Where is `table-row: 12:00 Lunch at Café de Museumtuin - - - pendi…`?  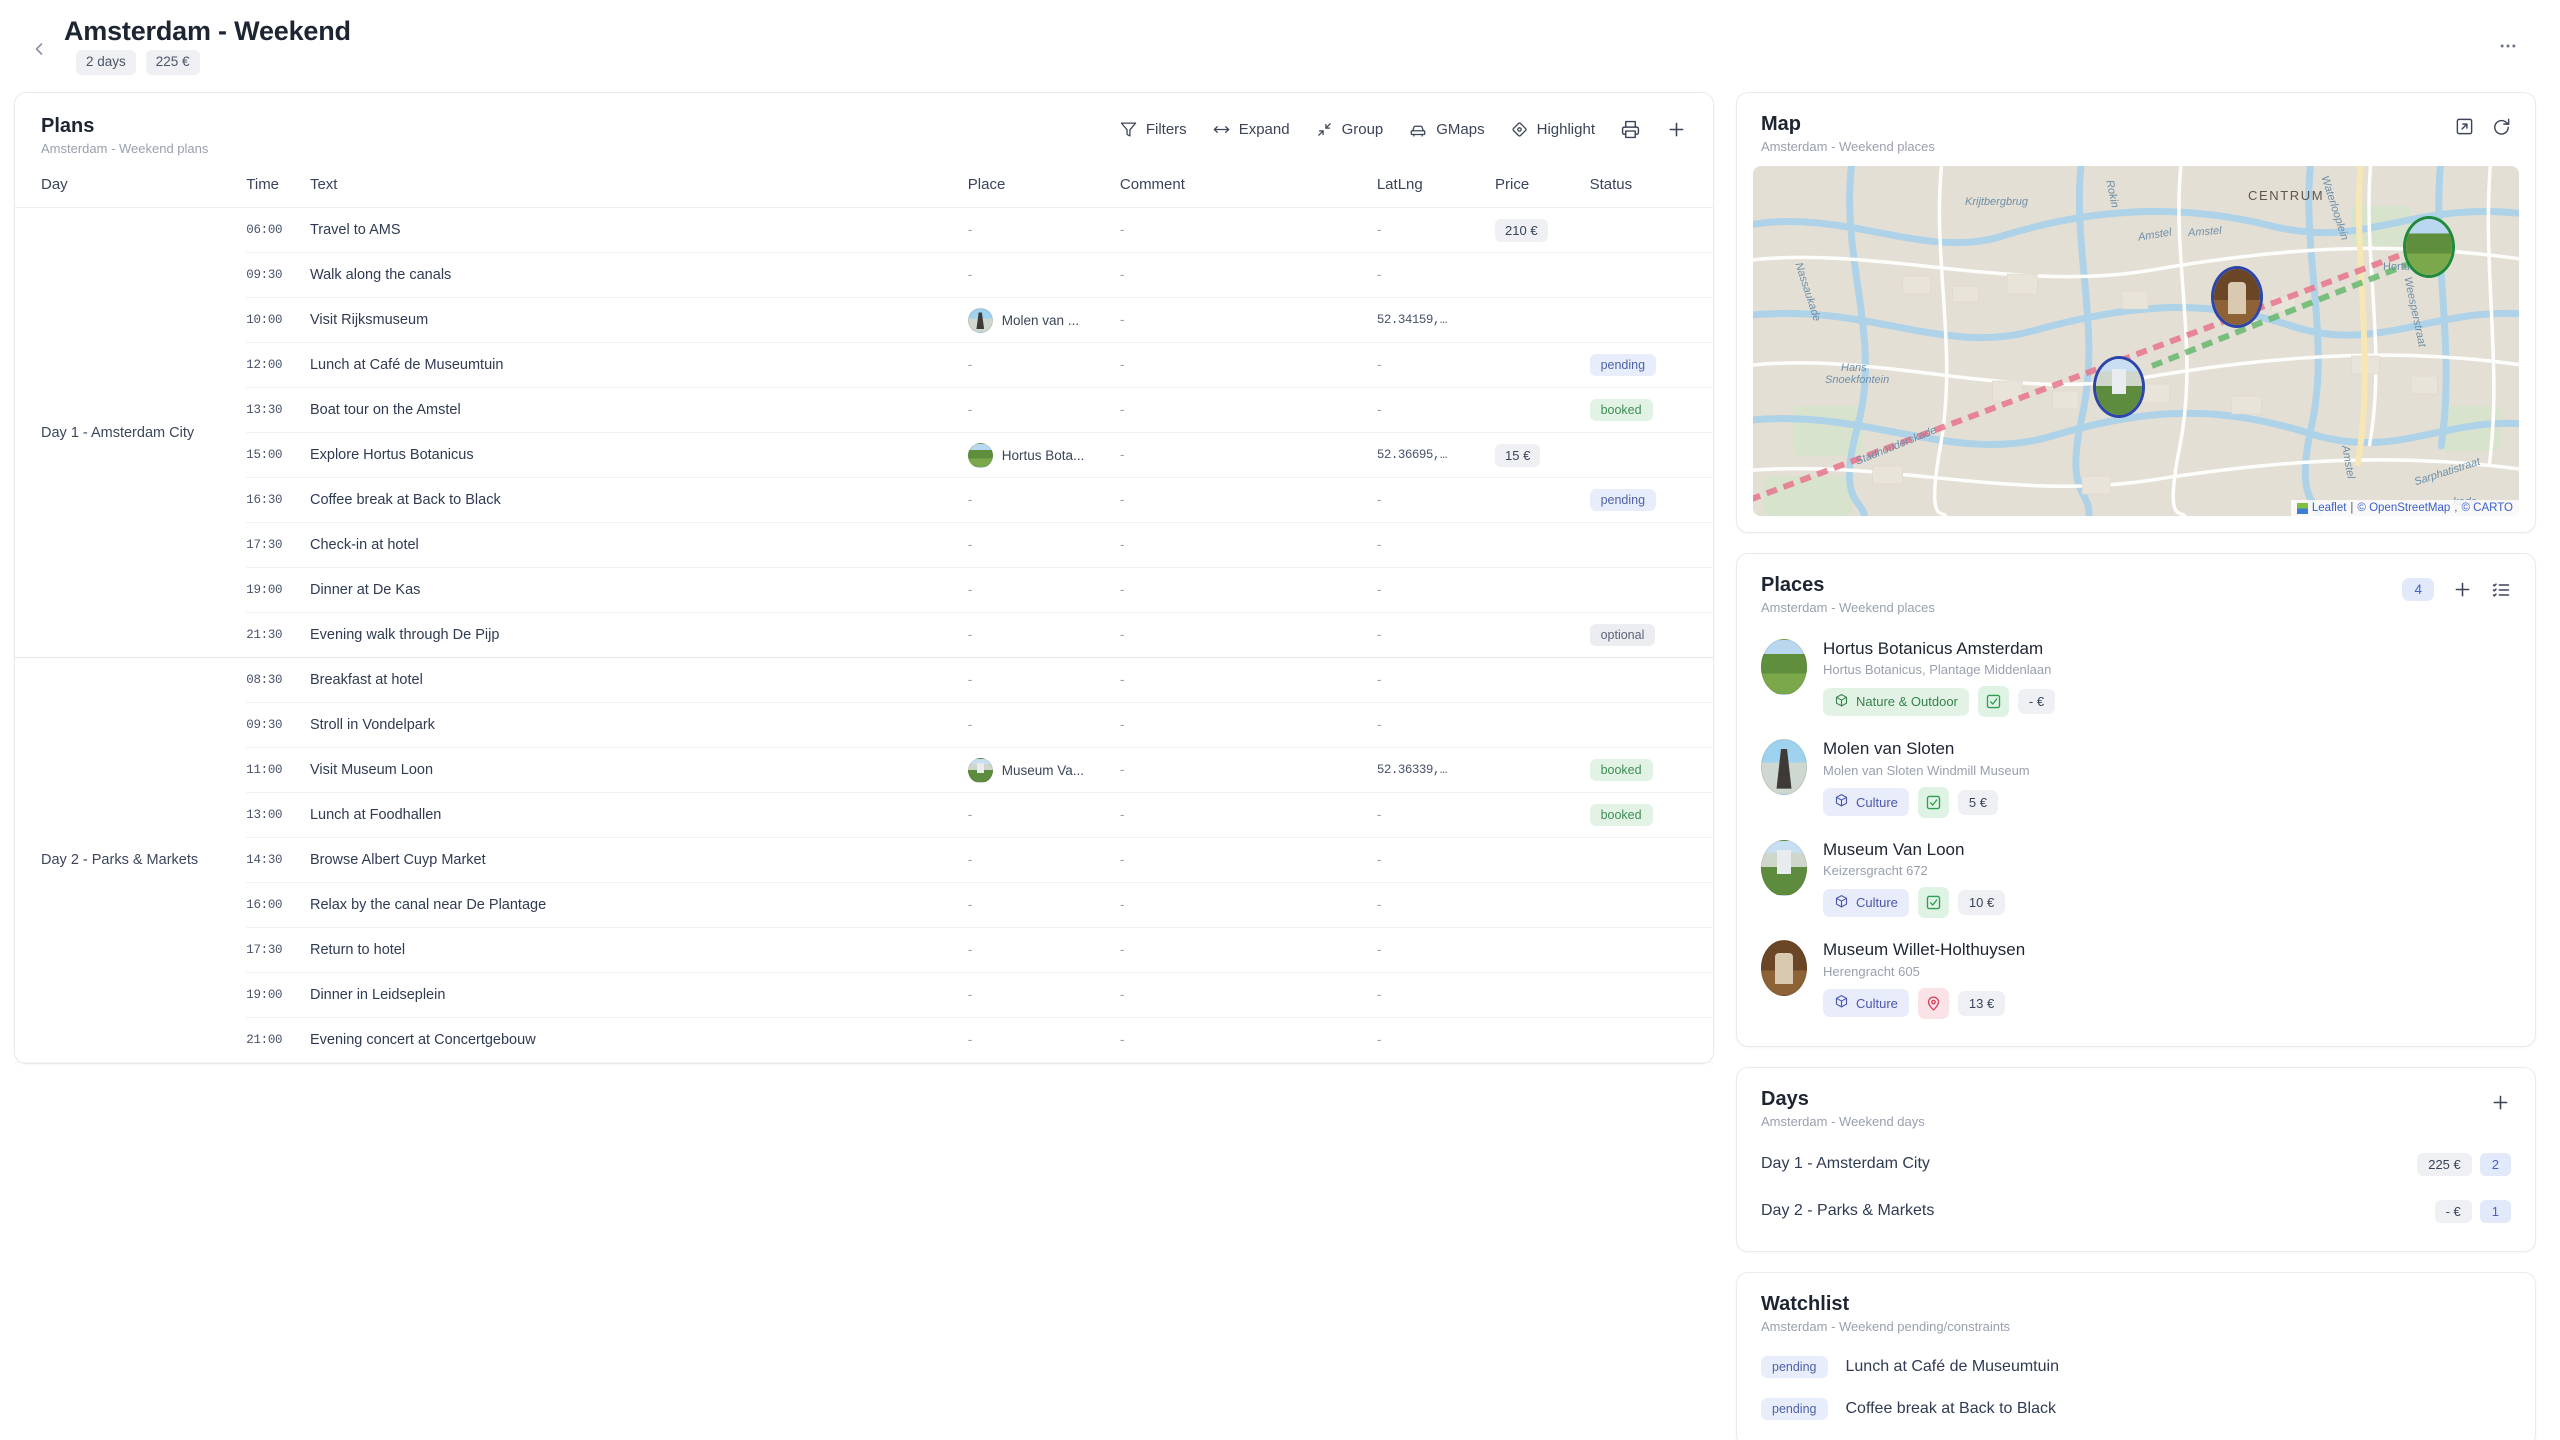
table-row: 12:00 Lunch at Café de Museumtuin - - - pendi… is located at coordinates (864, 365).